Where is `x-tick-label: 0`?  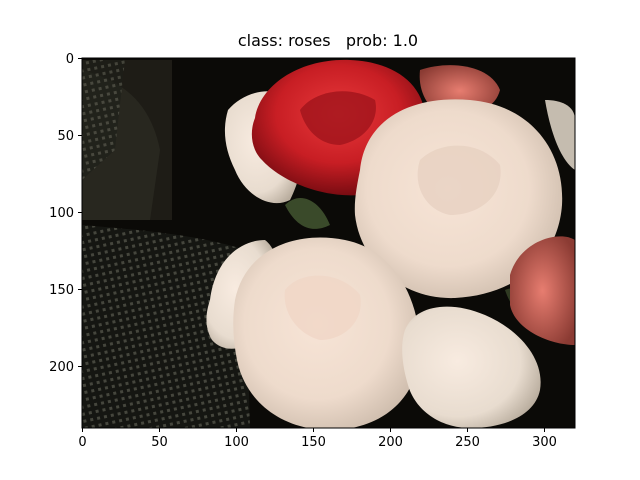
x-tick-label: 0 is located at coordinates (82, 442).